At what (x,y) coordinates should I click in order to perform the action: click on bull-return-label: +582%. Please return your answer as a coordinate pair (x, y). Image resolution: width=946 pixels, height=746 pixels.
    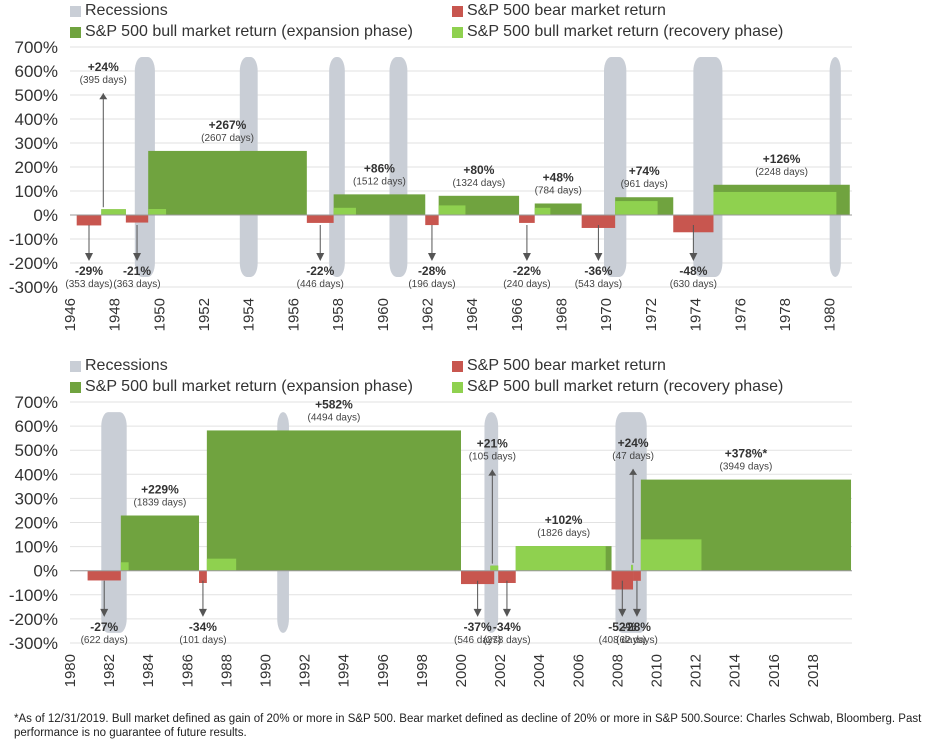
    Looking at the image, I should click on (334, 404).